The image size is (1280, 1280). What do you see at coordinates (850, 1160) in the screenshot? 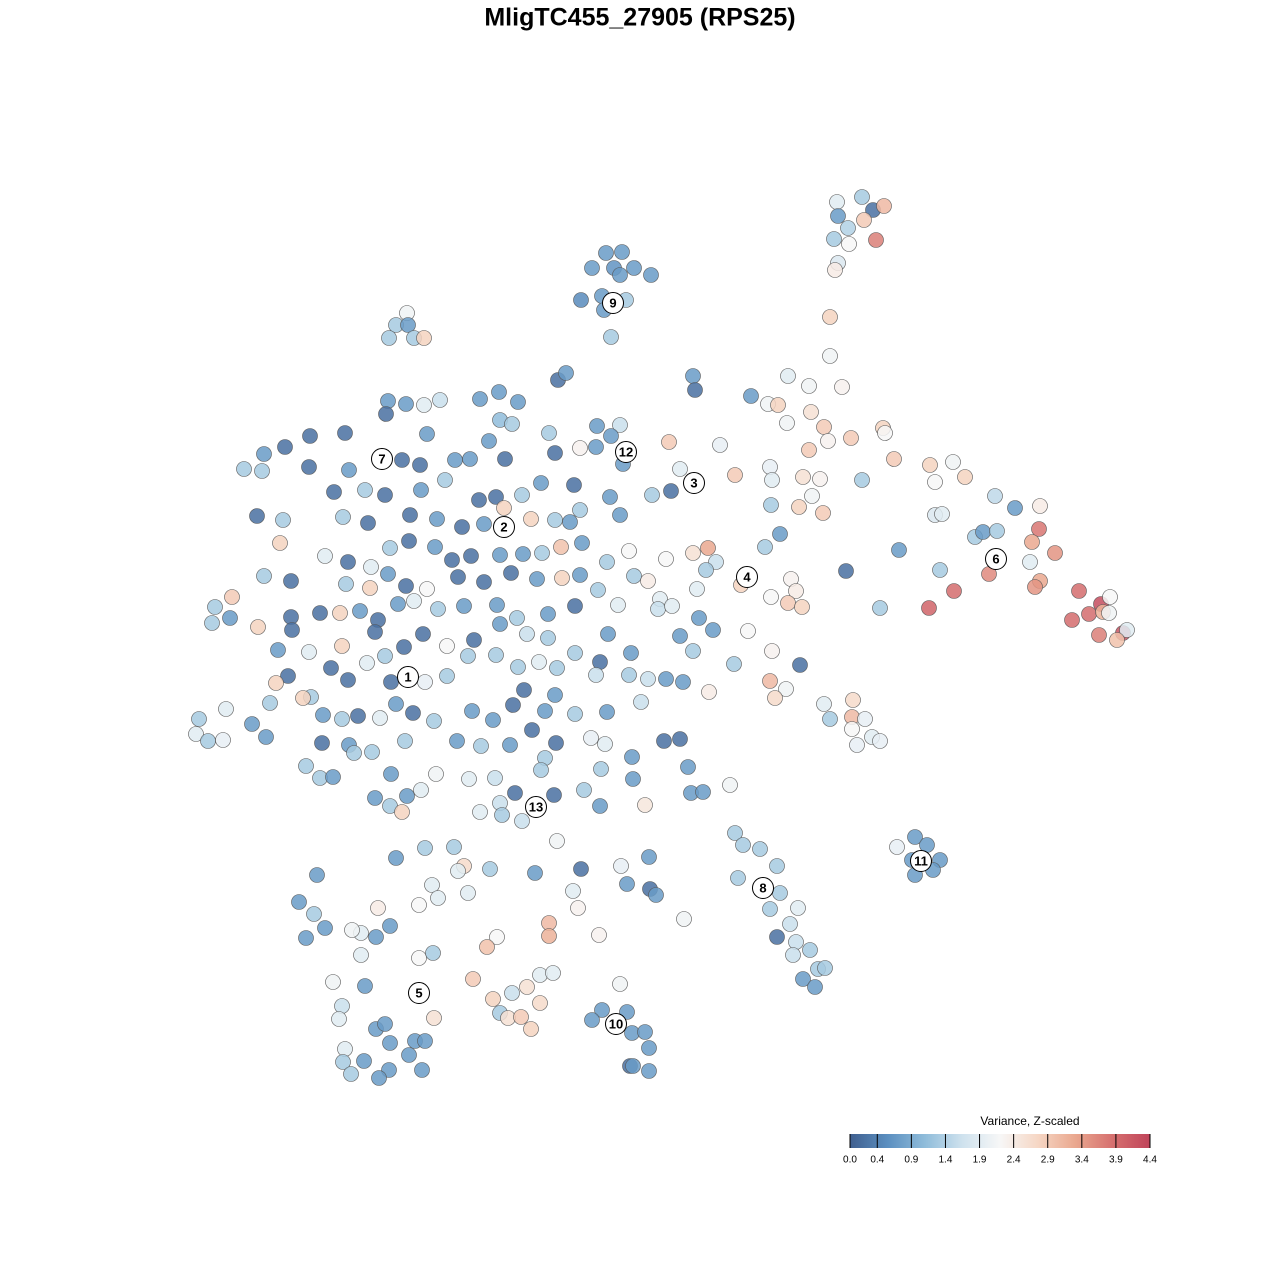
I see `colorbar-tick-label: 0.0` at bounding box center [850, 1160].